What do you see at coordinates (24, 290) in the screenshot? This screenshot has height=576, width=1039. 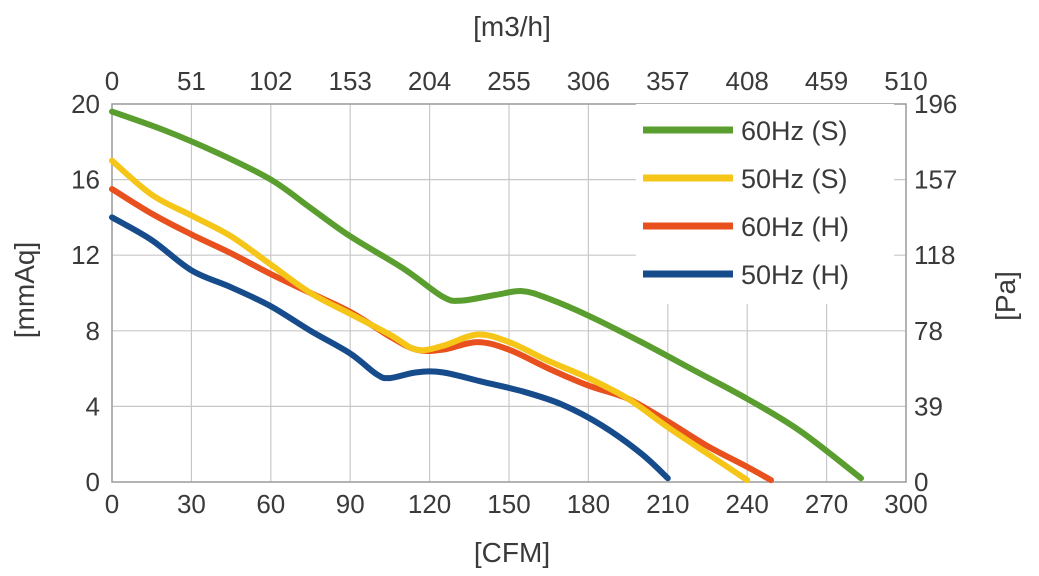 I see `y-left-axis-title: [mmAq]` at bounding box center [24, 290].